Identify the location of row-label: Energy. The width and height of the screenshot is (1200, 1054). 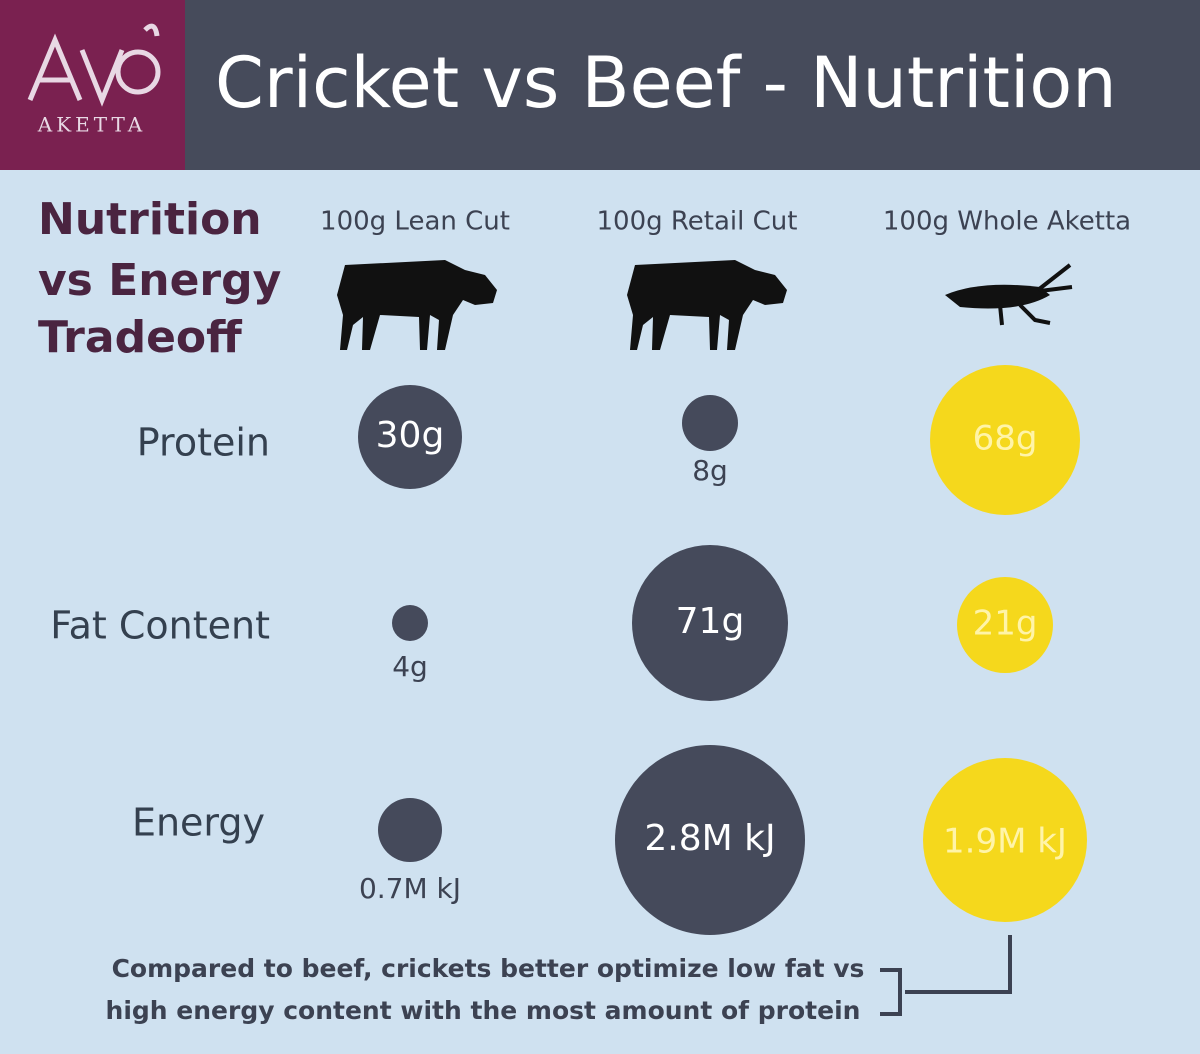
(198, 823).